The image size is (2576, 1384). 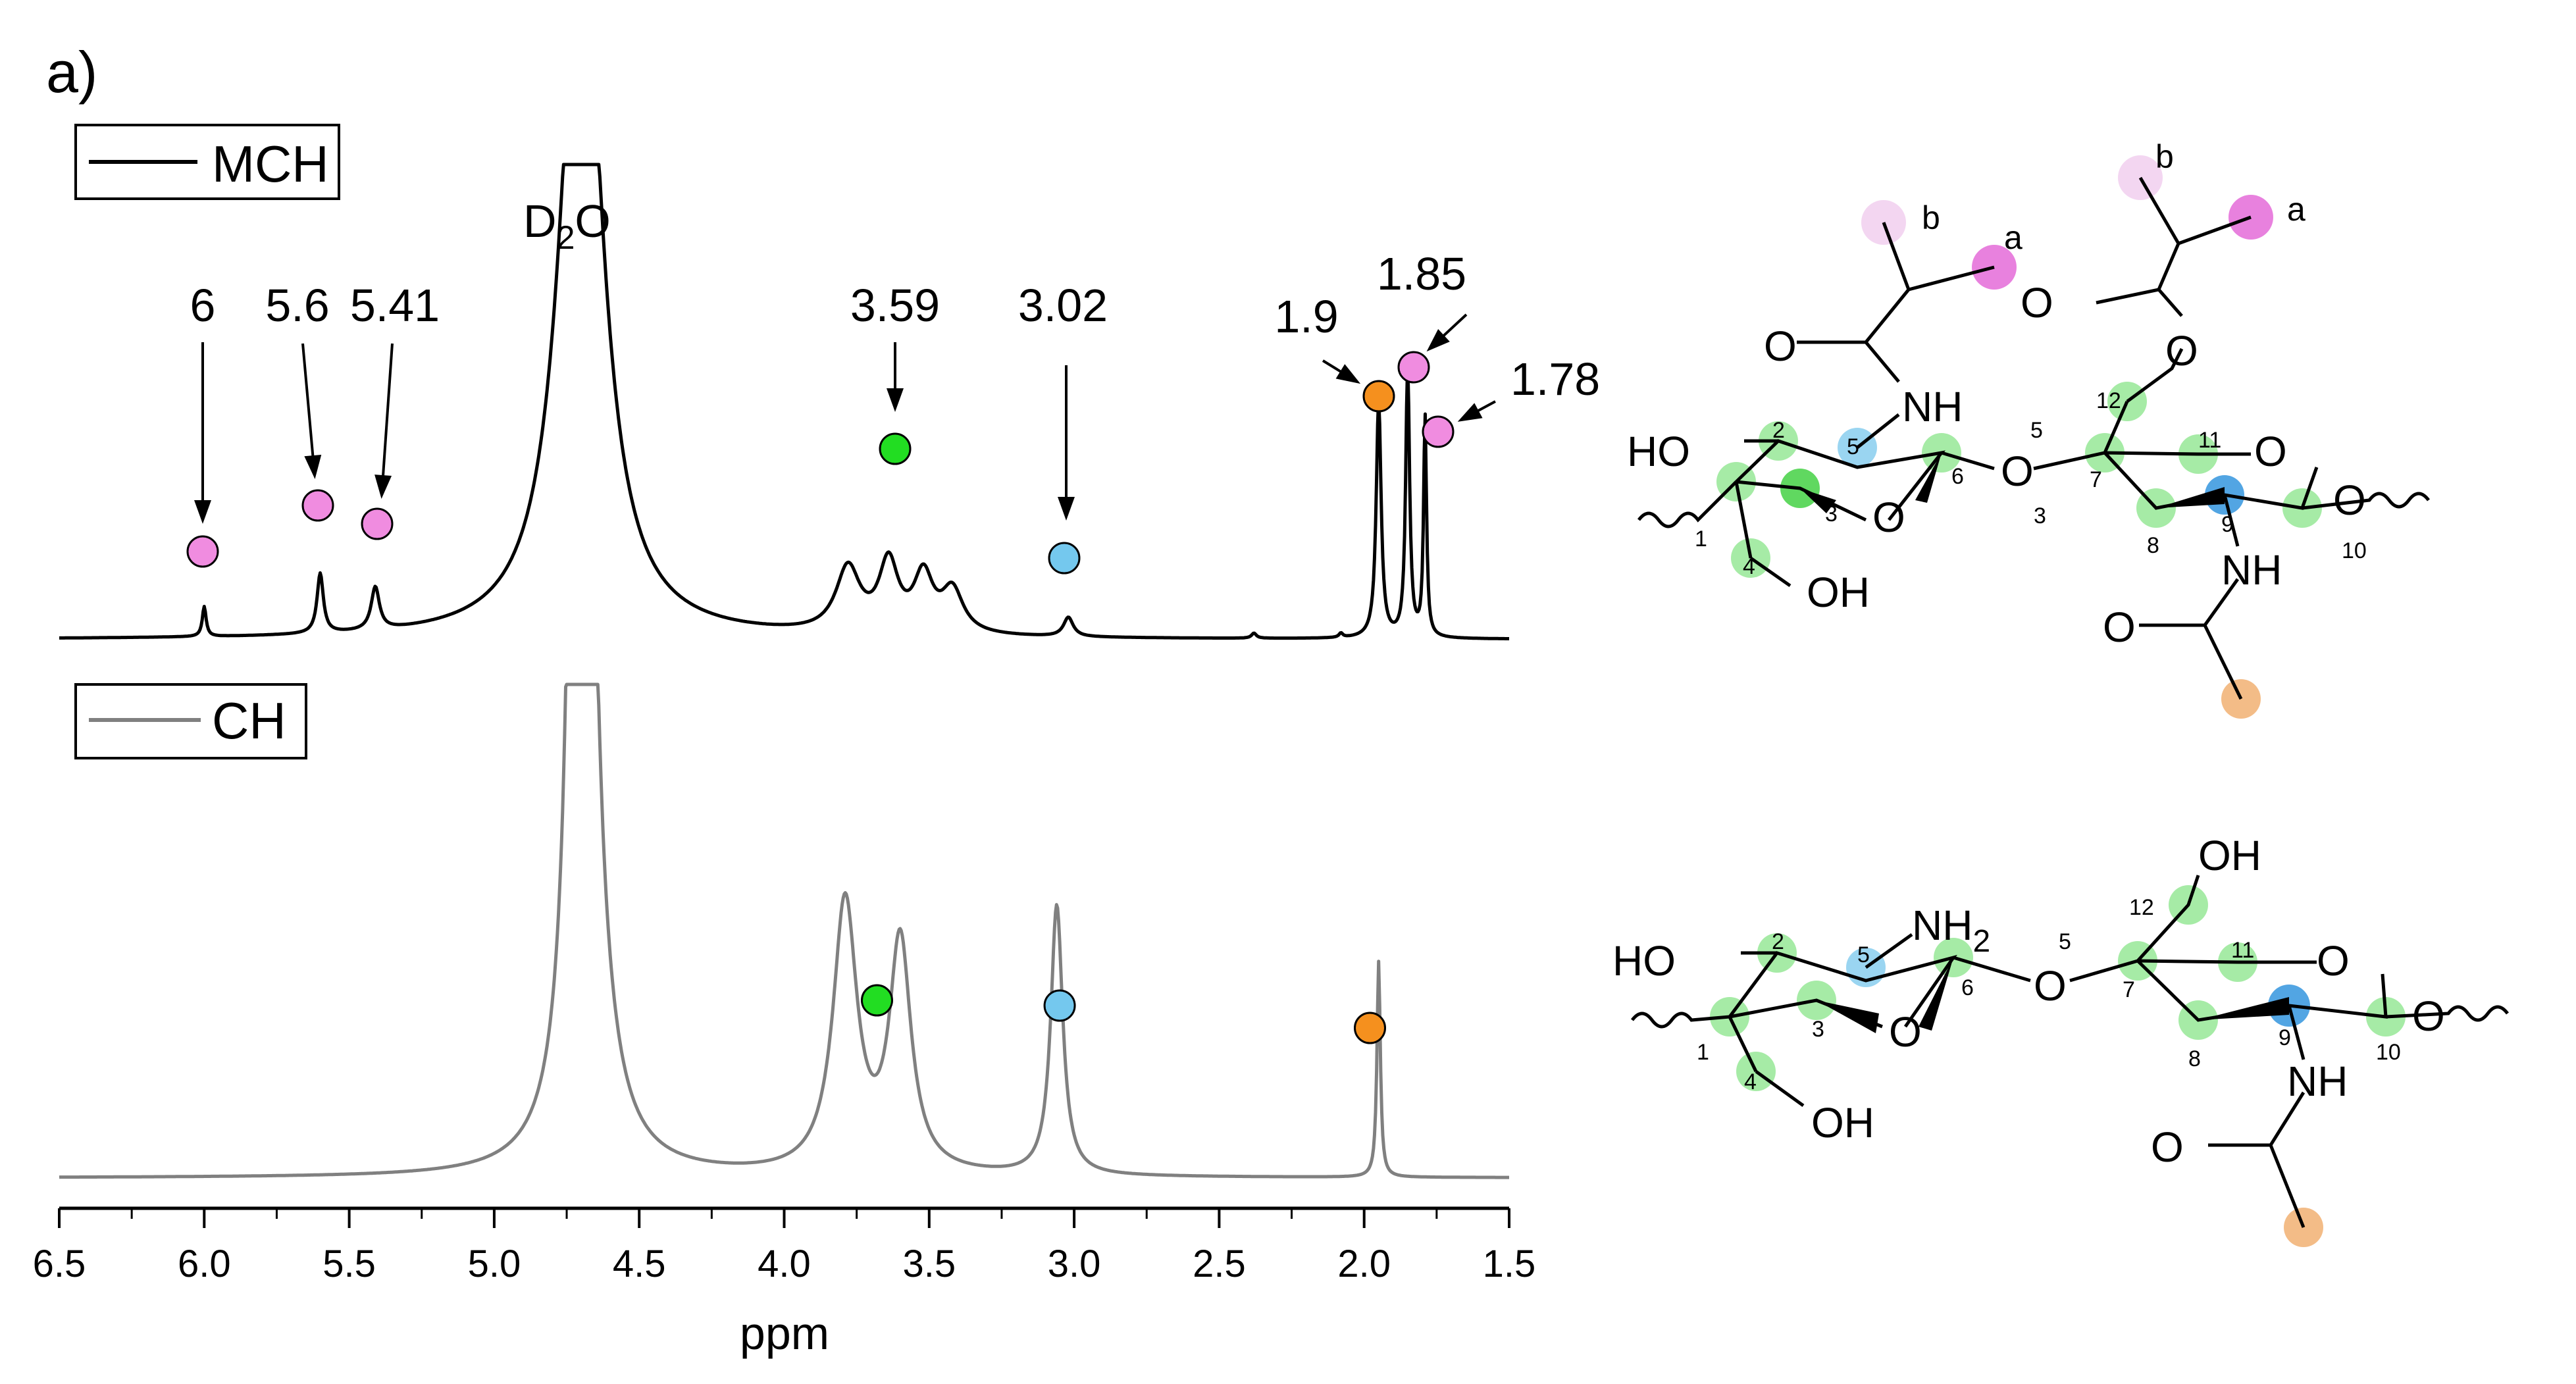 What do you see at coordinates (387, 420) in the screenshot?
I see `annotation-arrow` at bounding box center [387, 420].